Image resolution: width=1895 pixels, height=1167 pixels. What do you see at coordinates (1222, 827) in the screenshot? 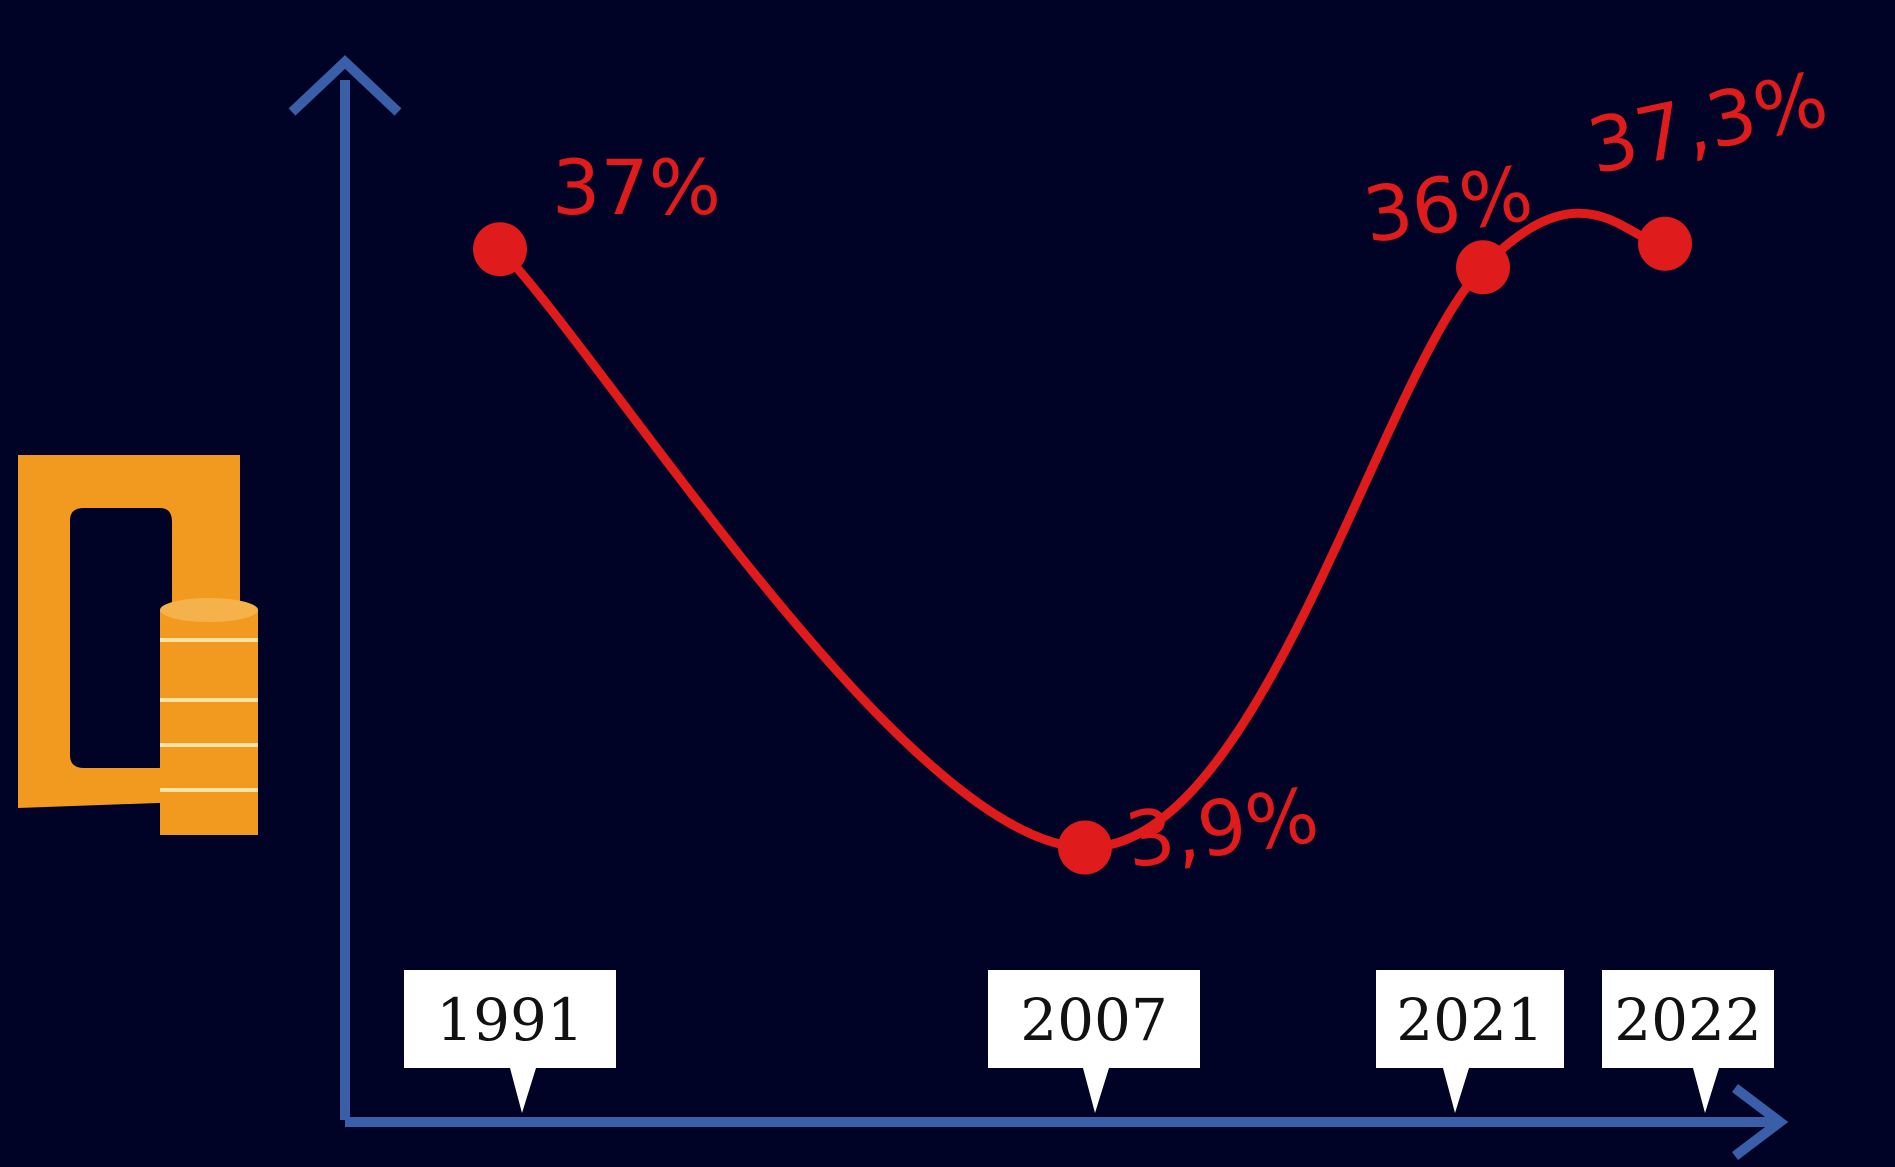
I see `data-label: 3,9%` at bounding box center [1222, 827].